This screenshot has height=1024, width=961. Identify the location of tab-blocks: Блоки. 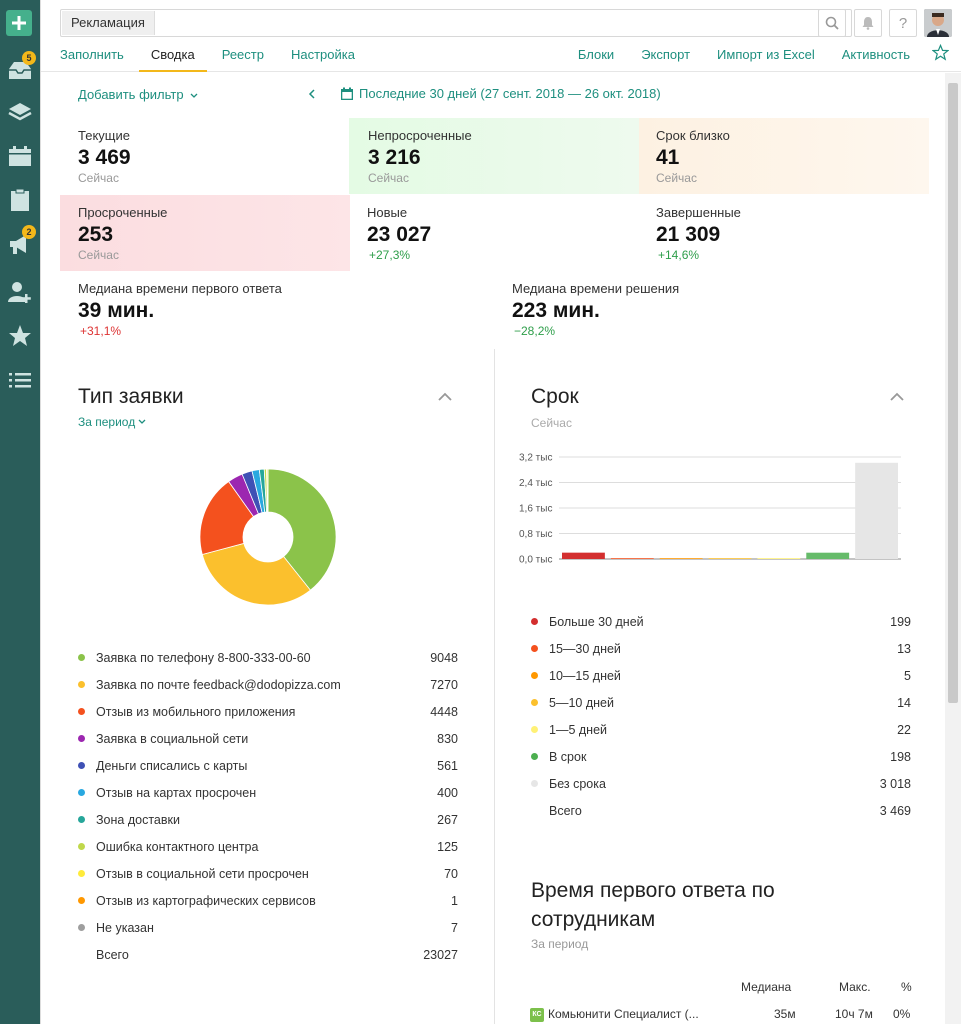
(596, 54).